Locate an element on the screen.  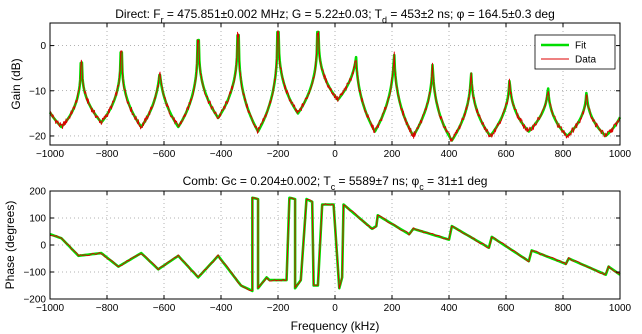
legend: Fit Data is located at coordinates (575, 52).